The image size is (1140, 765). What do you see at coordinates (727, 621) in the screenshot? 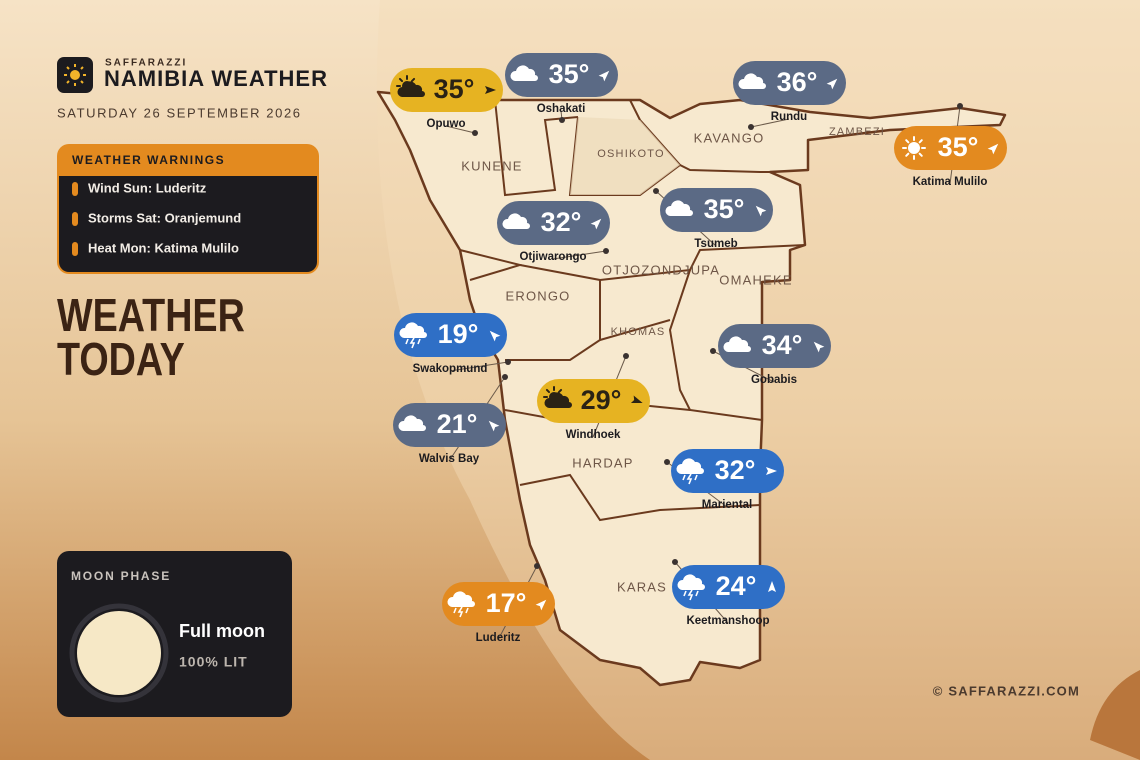
I see `city-name: Keetmanshoop` at bounding box center [727, 621].